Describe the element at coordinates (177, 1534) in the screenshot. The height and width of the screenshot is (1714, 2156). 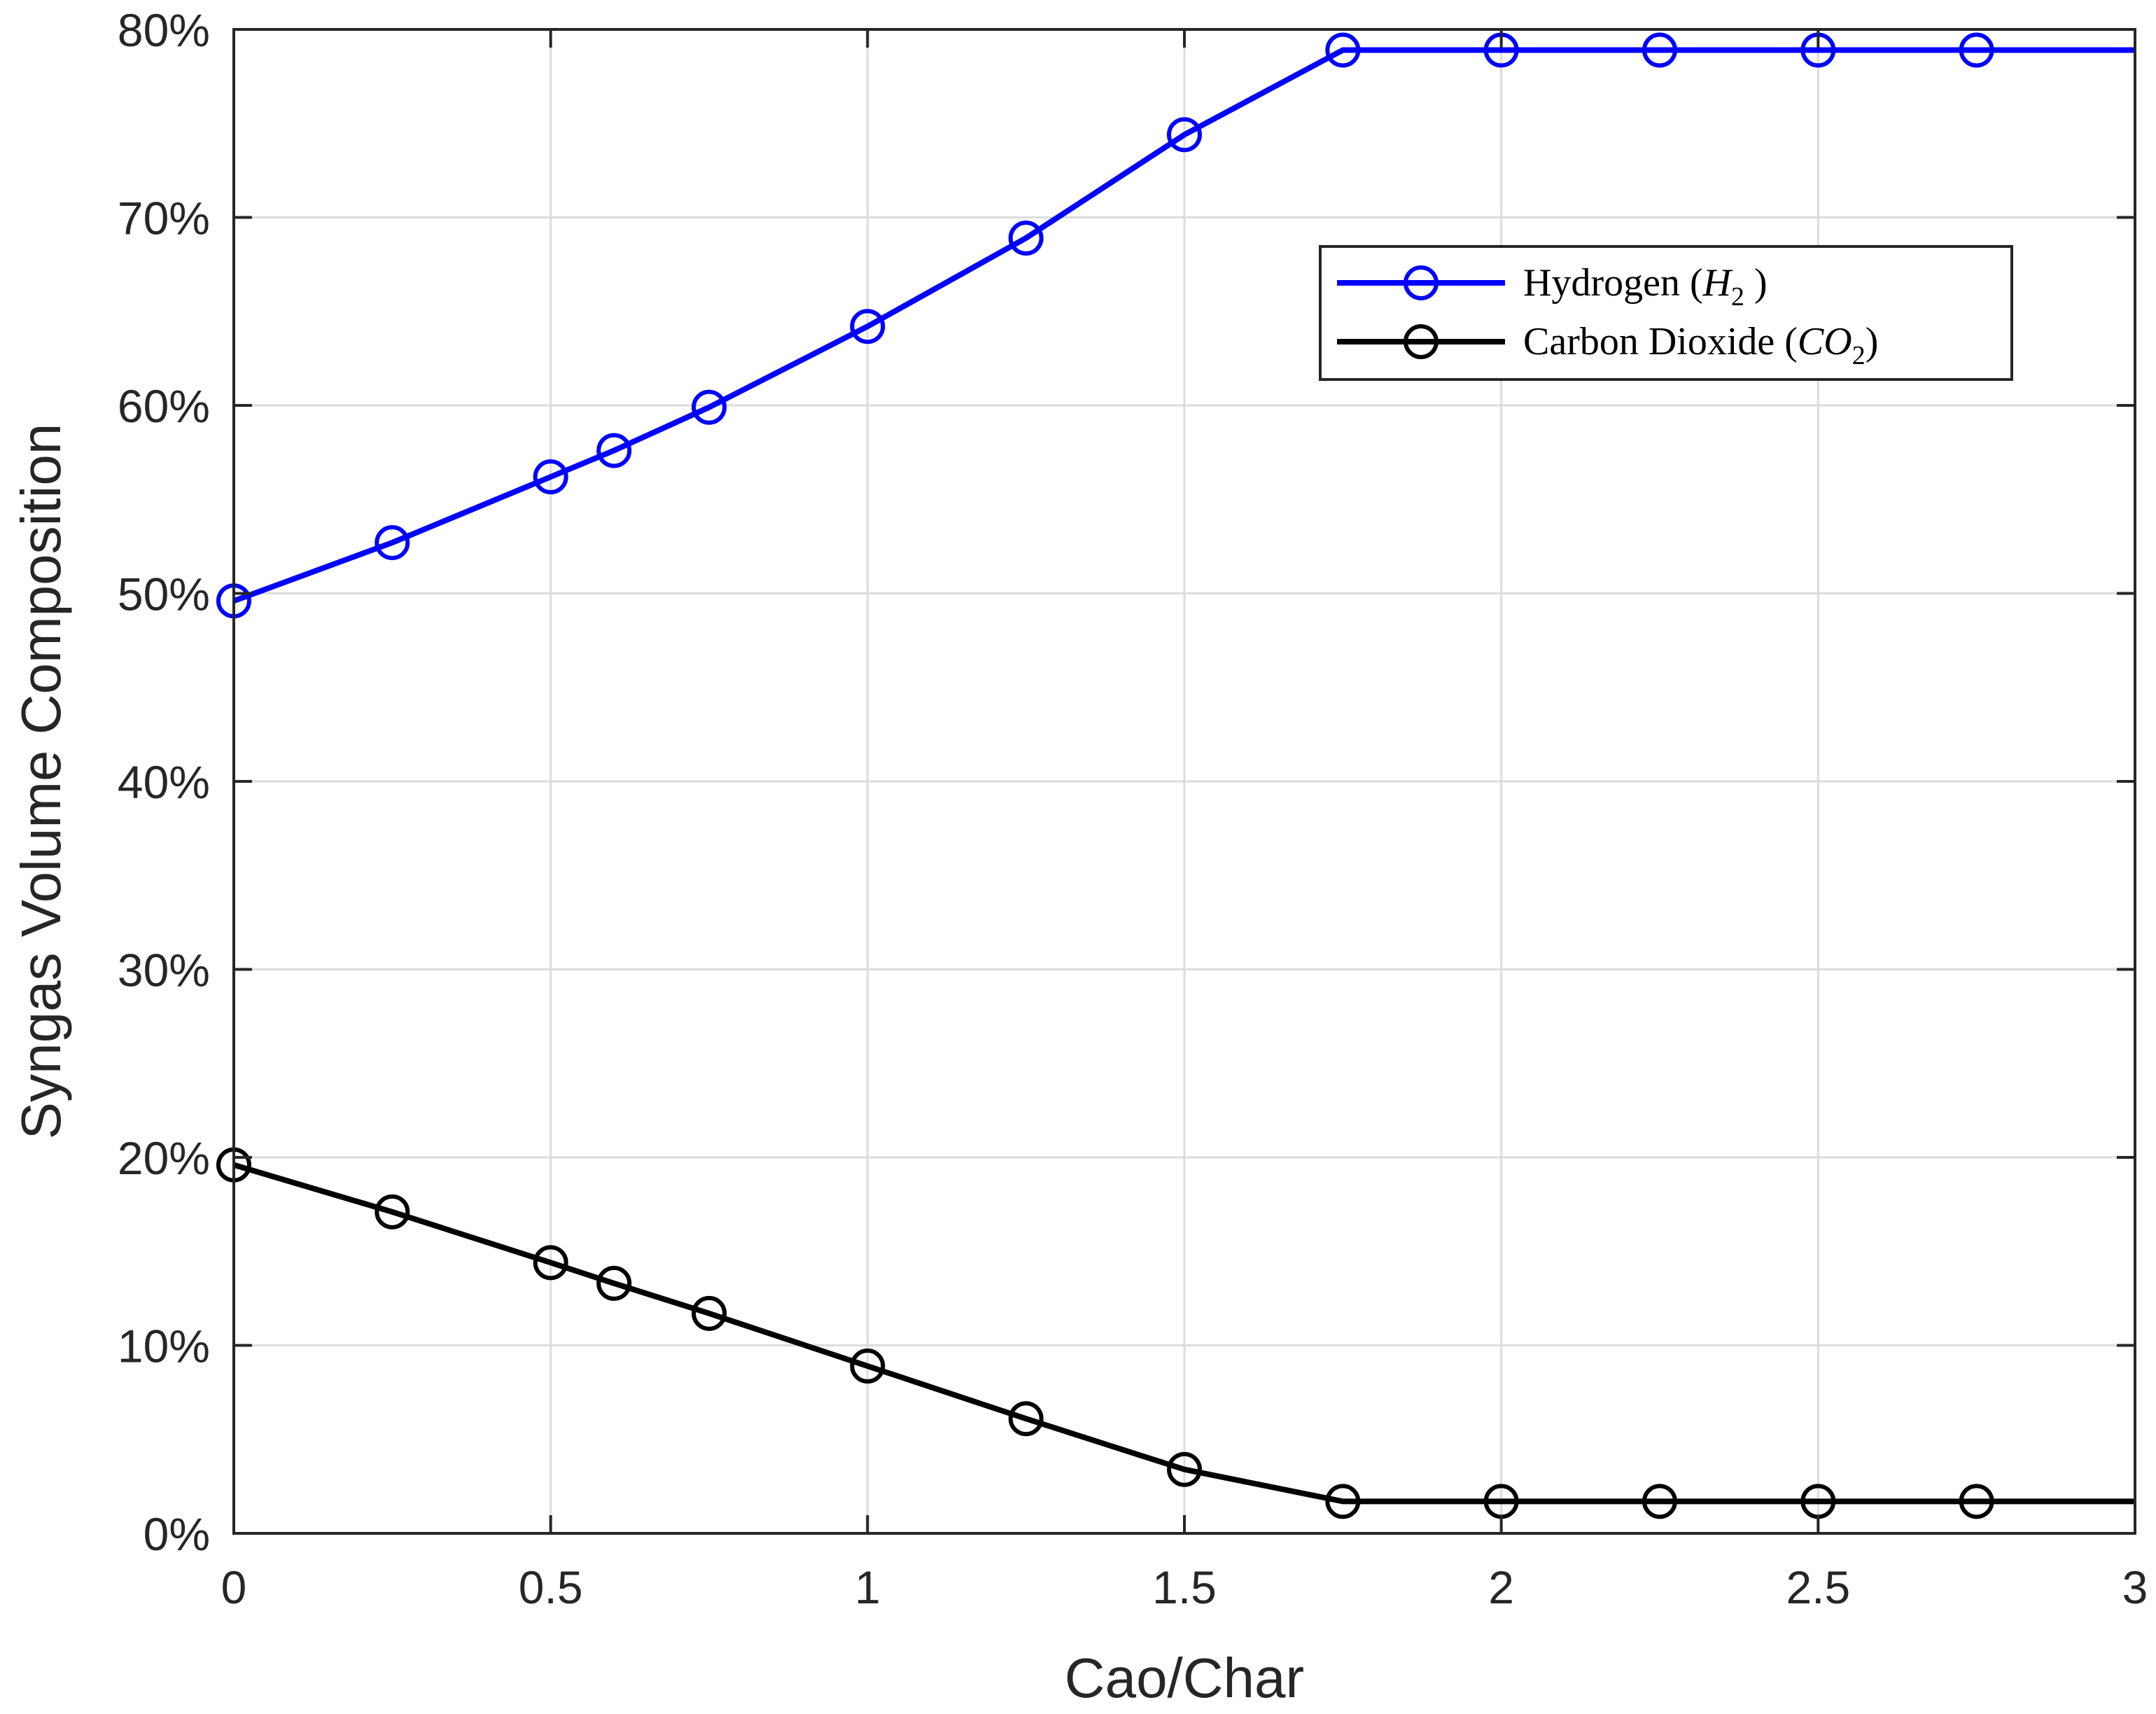
I see `y-tick-label: 0%` at that location.